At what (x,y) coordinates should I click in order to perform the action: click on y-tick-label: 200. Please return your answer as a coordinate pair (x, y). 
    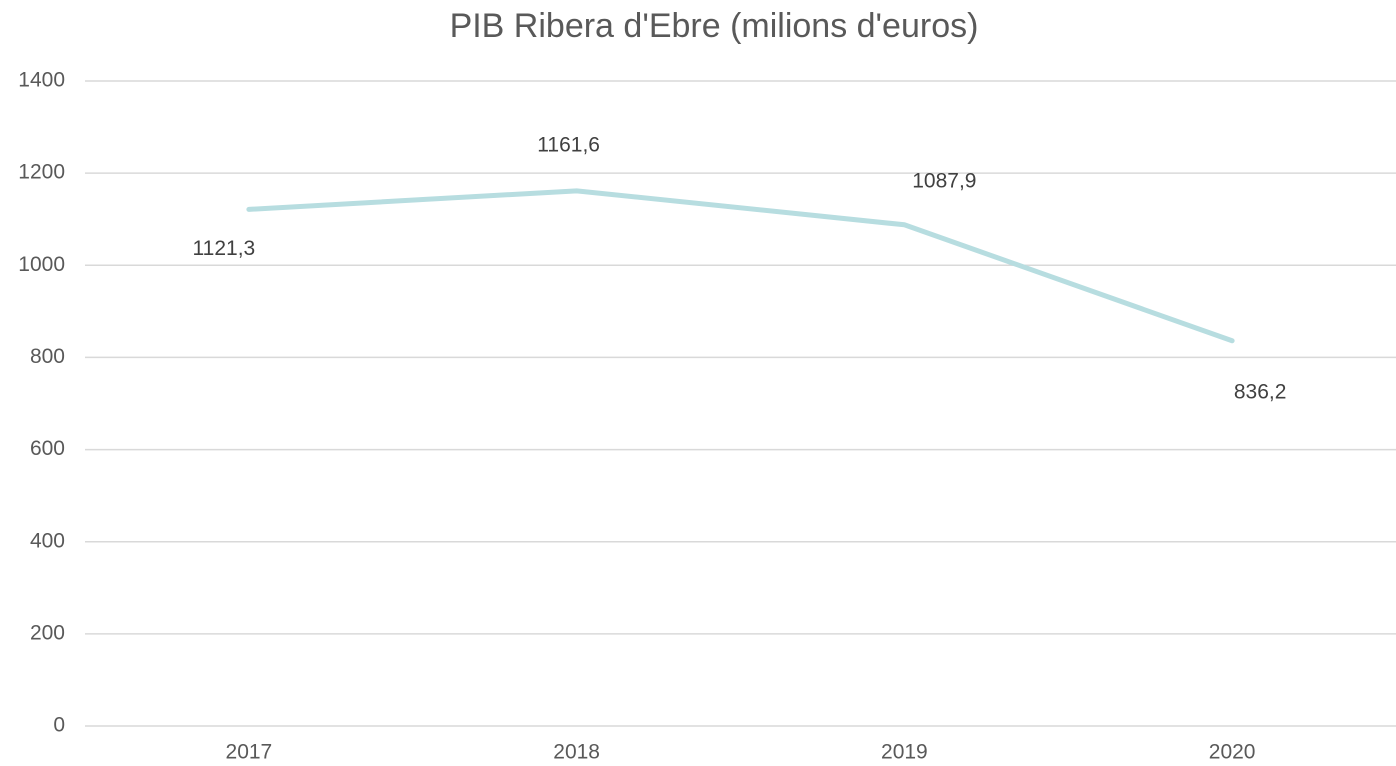
    Looking at the image, I should click on (47, 632).